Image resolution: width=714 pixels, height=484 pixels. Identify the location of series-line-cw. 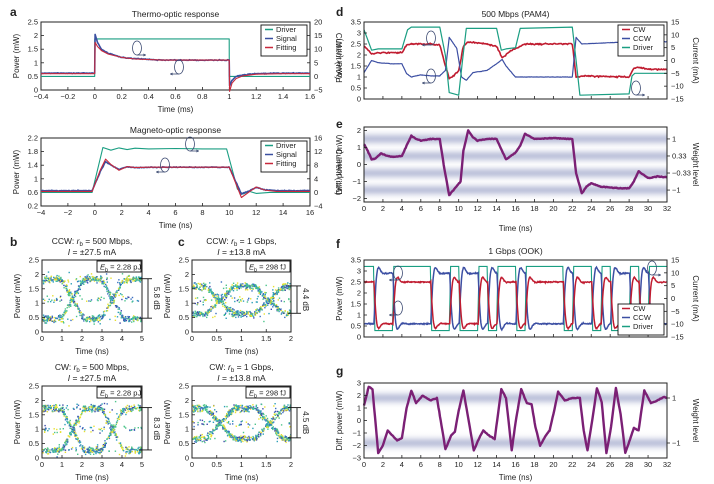
(515, 303).